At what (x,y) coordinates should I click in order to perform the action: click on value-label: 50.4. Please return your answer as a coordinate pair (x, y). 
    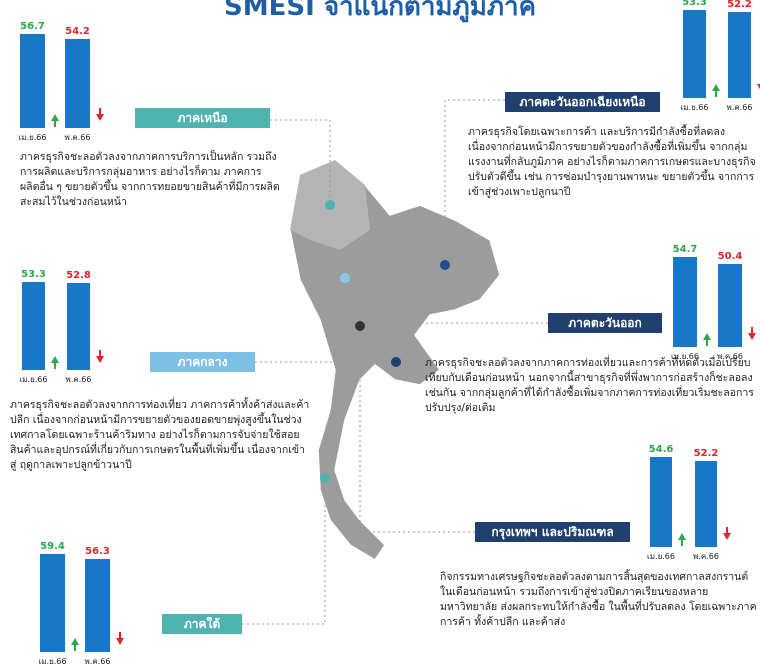
    Looking at the image, I should click on (730, 256).